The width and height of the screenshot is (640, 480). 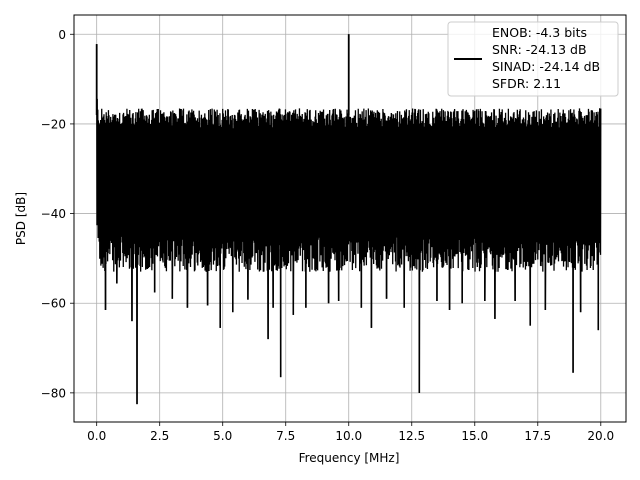 I want to click on y-tick-label: −20, so click(x=53, y=124).